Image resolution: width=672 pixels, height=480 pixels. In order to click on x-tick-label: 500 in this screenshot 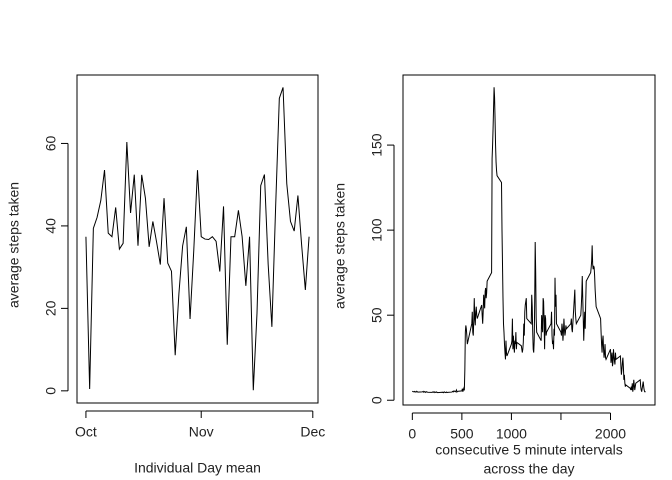, I will do `click(462, 434)`.